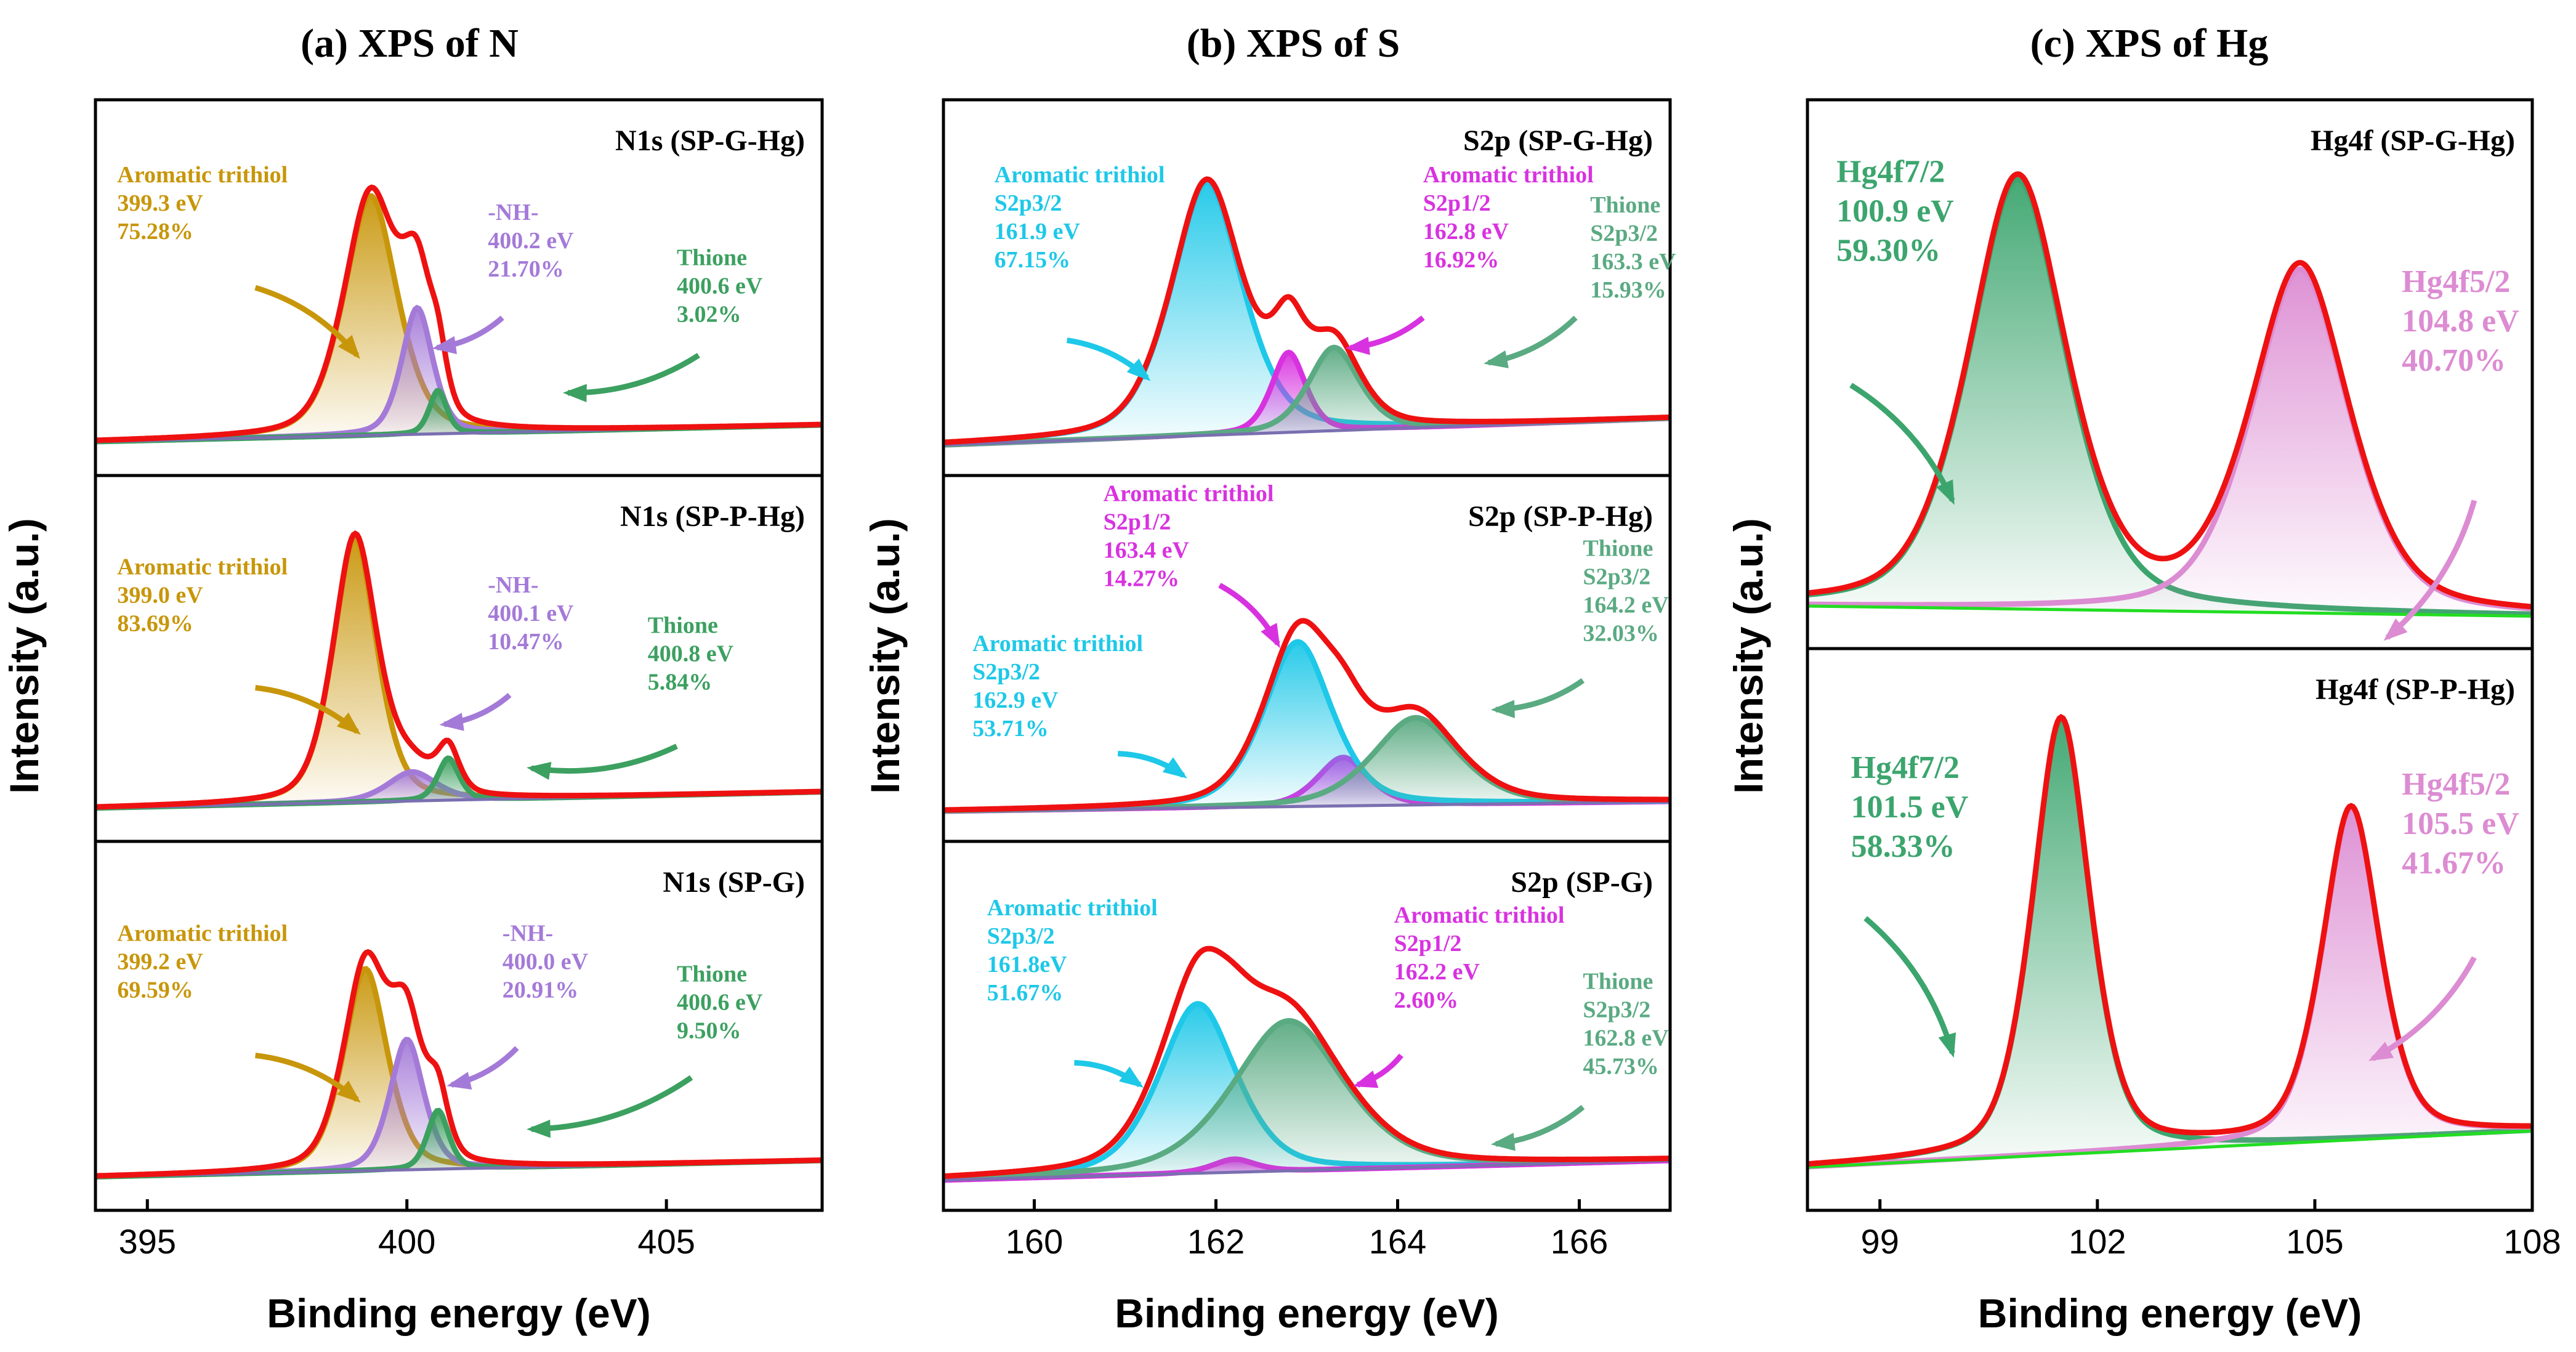 This screenshot has height=1352, width=2576. I want to click on peak-annotation: Aromatic trithiol S2p1/2 162.8 eV 16.92%, so click(1508, 217).